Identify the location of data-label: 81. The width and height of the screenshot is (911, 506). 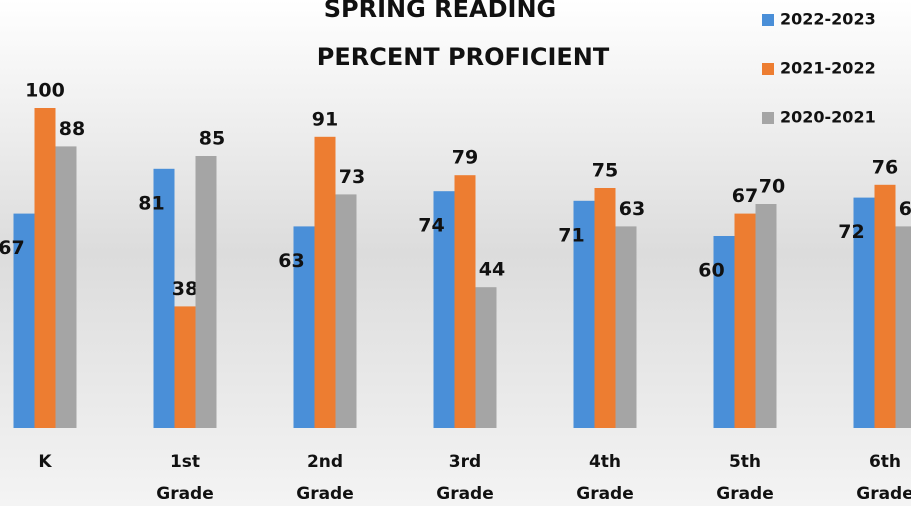
(151, 203).